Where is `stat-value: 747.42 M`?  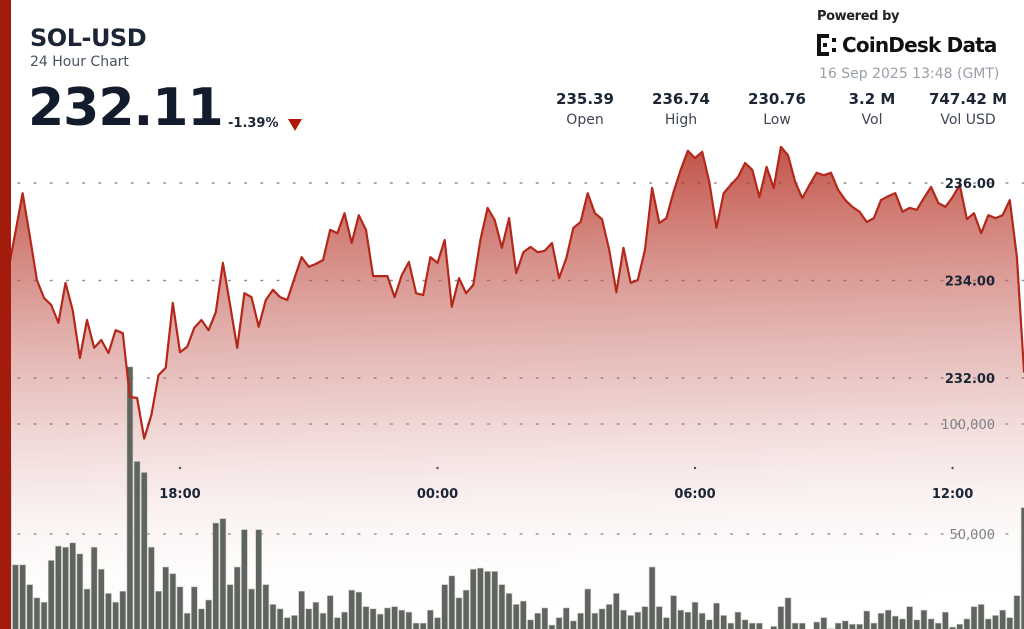
stat-value: 747.42 M is located at coordinates (968, 99).